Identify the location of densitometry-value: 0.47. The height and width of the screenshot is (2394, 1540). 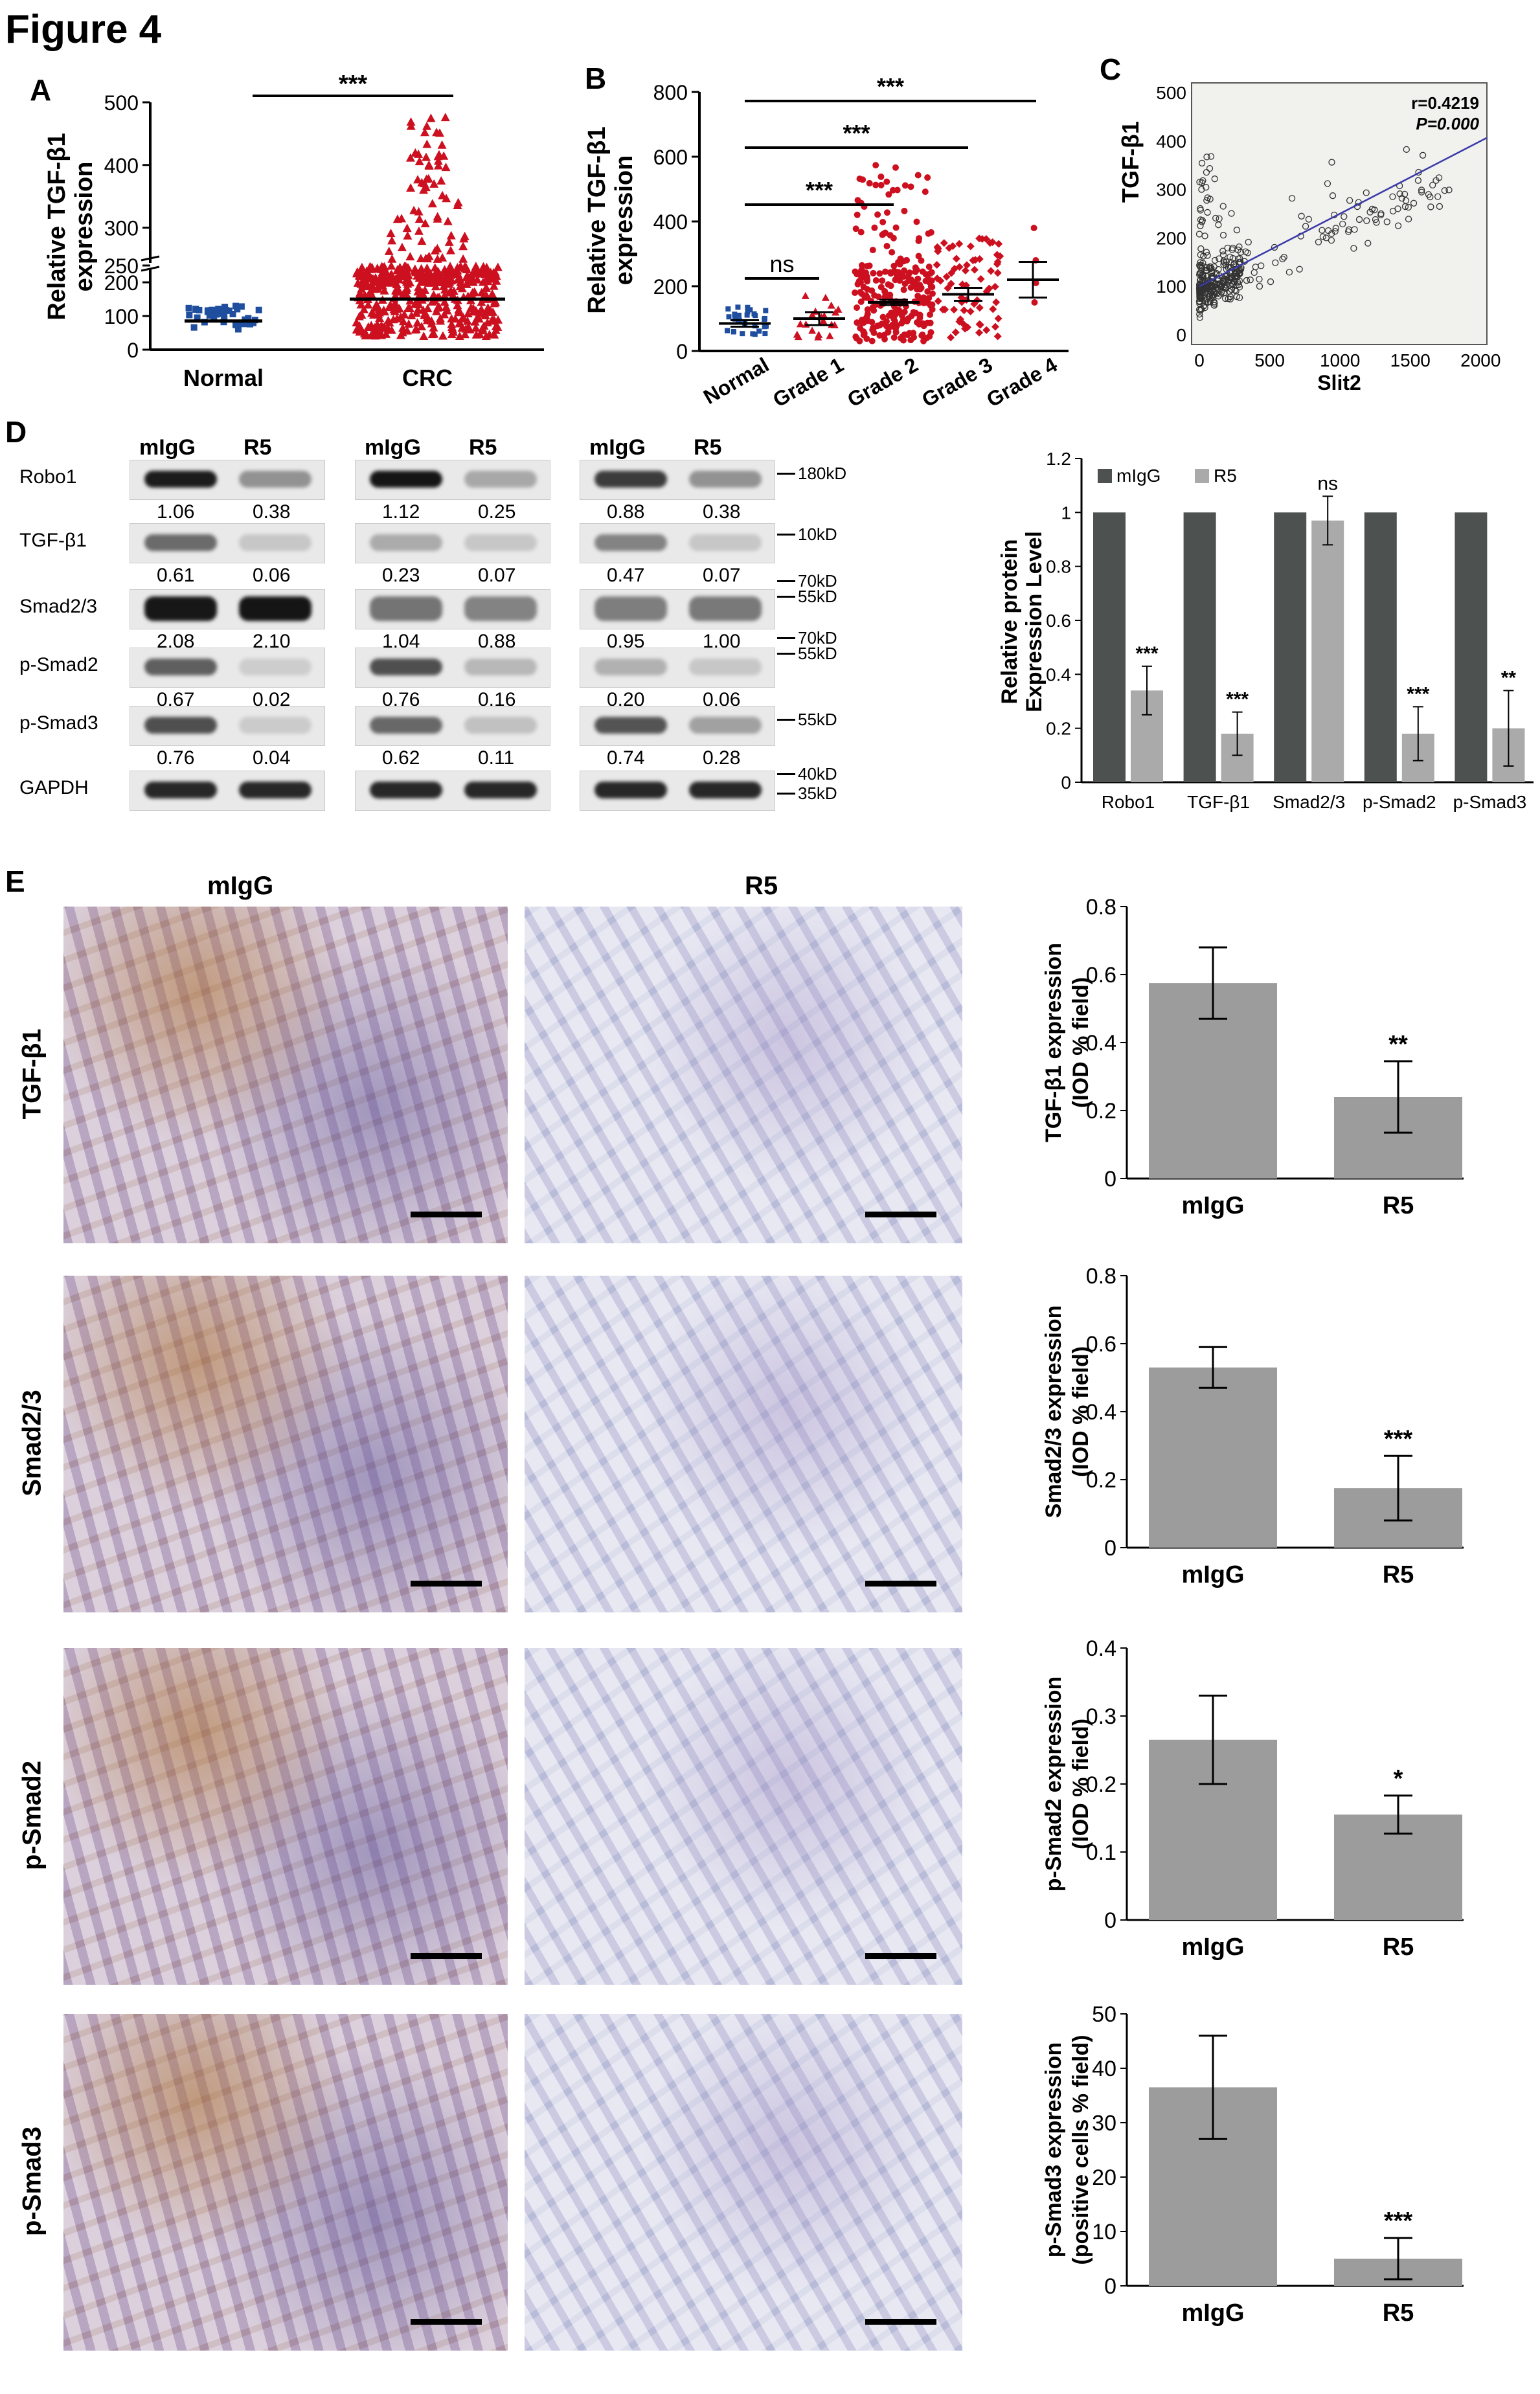
(626, 575).